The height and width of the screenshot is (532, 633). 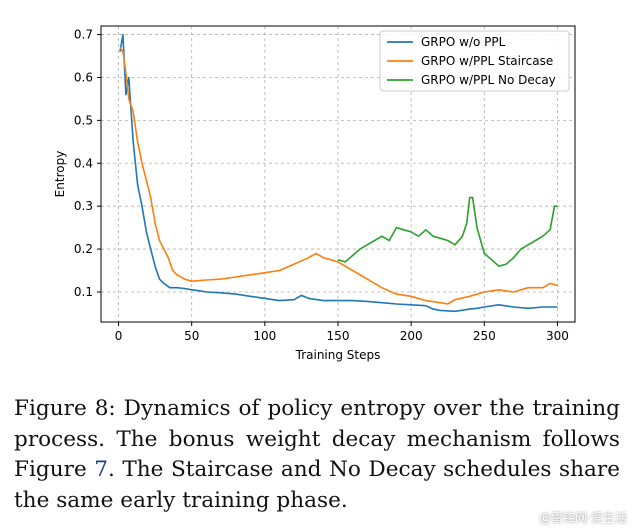 What do you see at coordinates (83, 163) in the screenshot?
I see `y-tick-label: 0.4` at bounding box center [83, 163].